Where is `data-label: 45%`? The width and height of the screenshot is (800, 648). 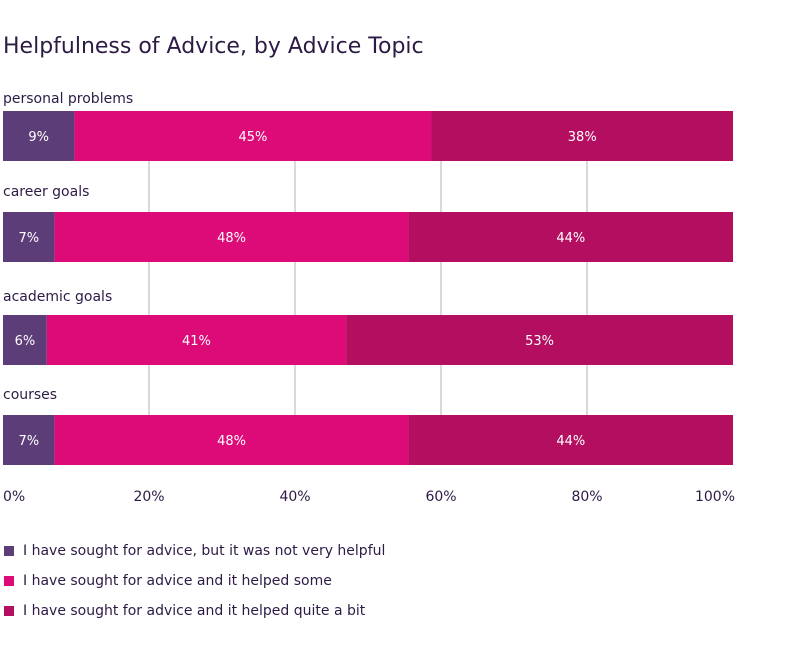 data-label: 45% is located at coordinates (252, 137).